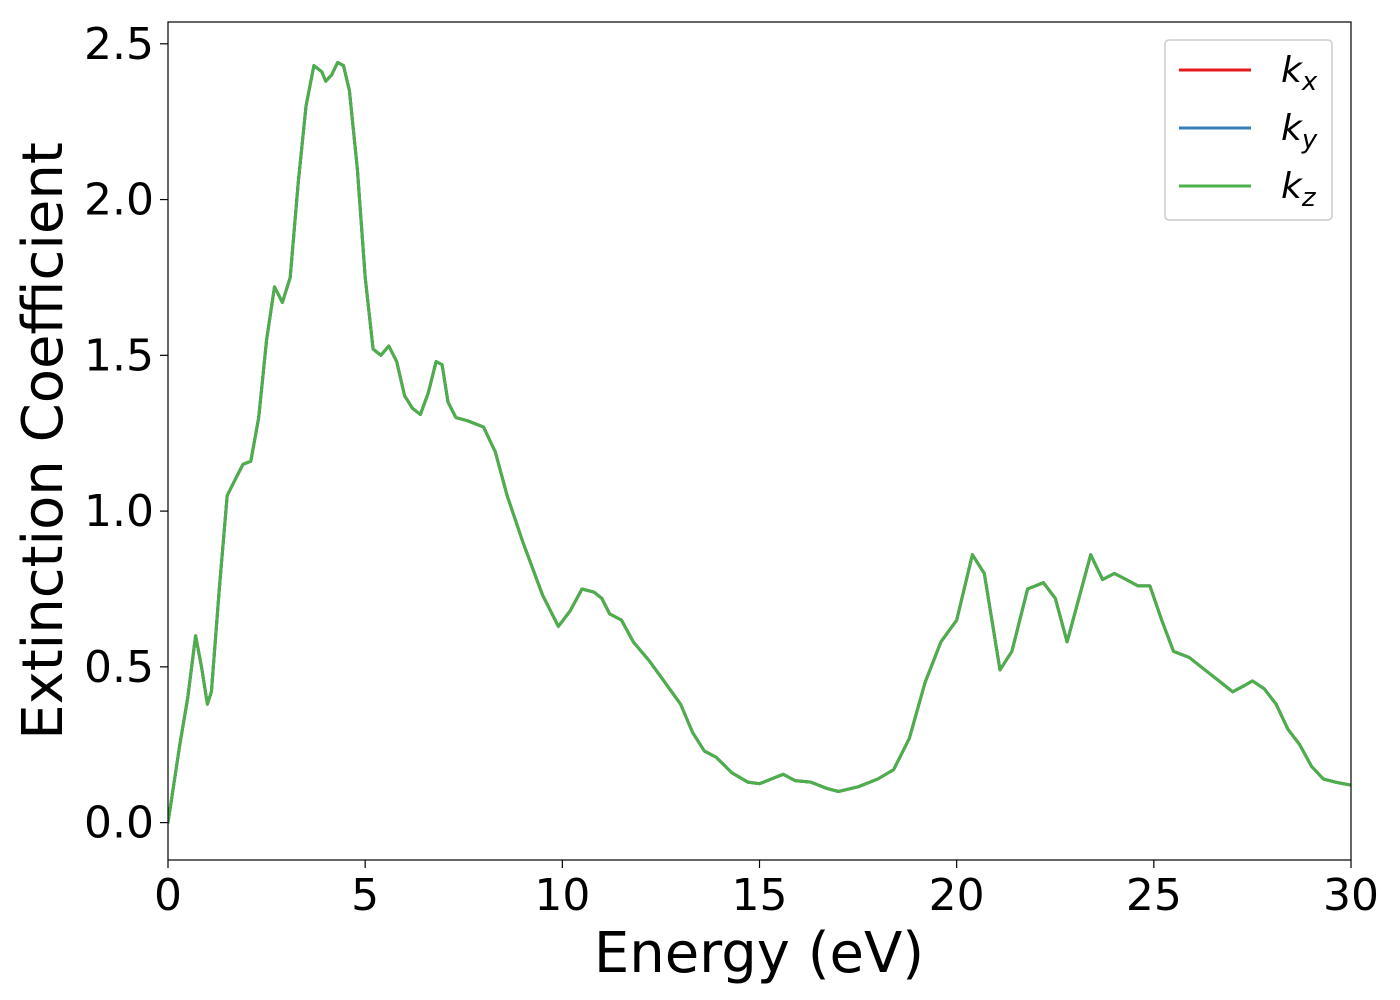 This screenshot has height=1000, width=1400. I want to click on x-tick-label: 25, so click(1154, 895).